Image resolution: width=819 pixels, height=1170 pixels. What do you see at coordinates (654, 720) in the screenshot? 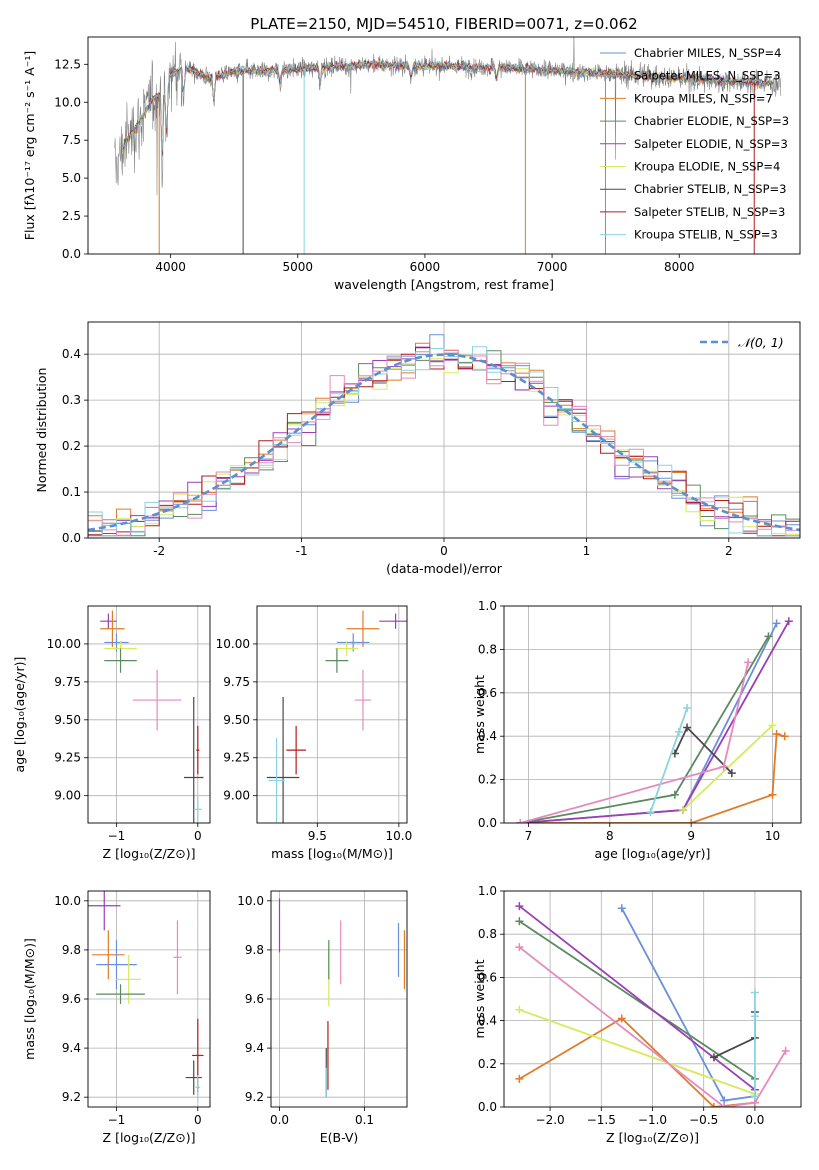
I see `weight_vs_age-plot-area` at bounding box center [654, 720].